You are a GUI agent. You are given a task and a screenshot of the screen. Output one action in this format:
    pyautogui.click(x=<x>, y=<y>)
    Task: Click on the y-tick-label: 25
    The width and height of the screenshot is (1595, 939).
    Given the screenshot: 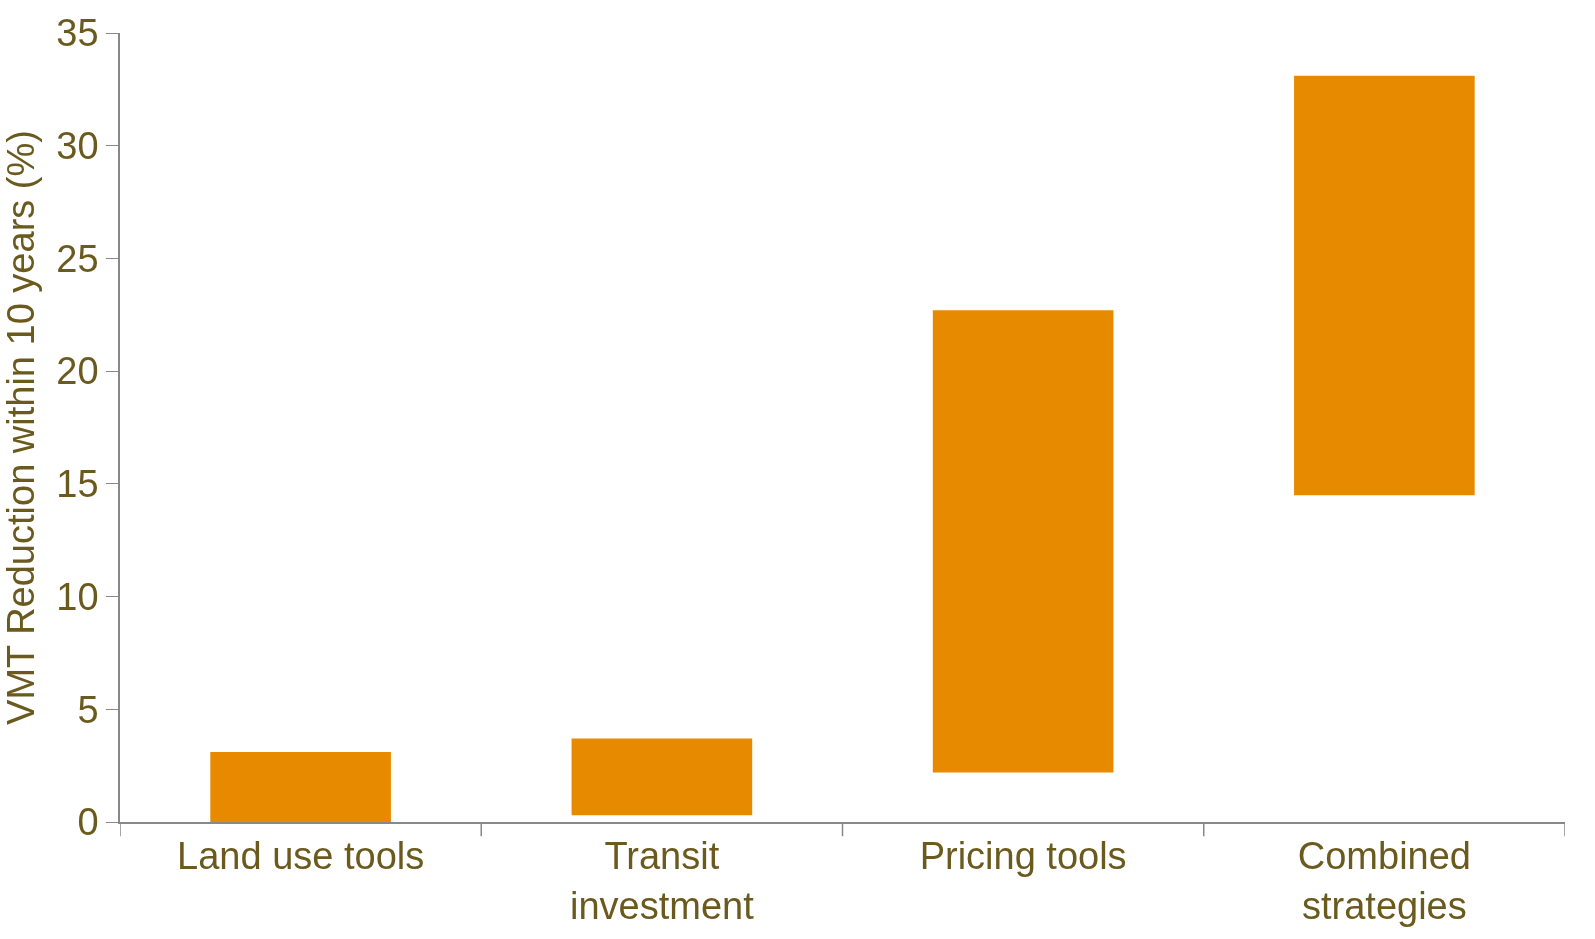 What is the action you would take?
    pyautogui.click(x=77, y=258)
    